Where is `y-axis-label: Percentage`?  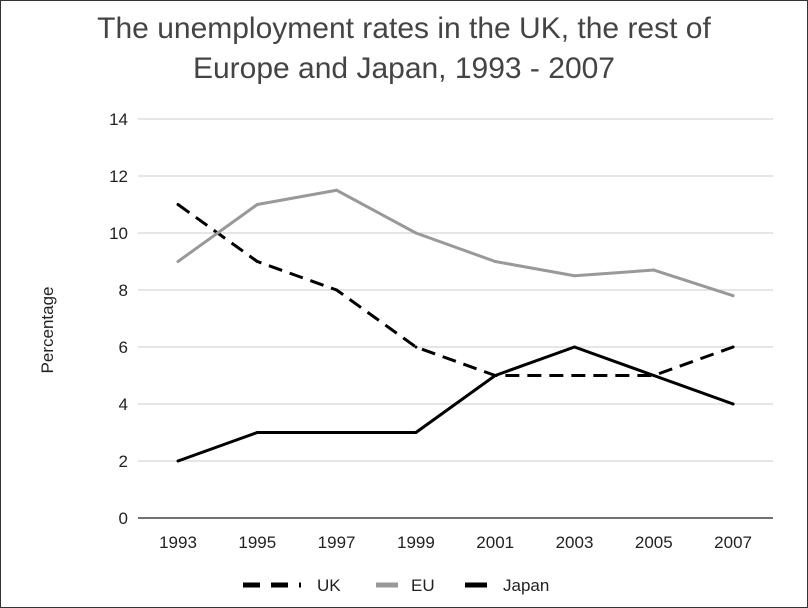 y-axis-label: Percentage is located at coordinates (47, 330).